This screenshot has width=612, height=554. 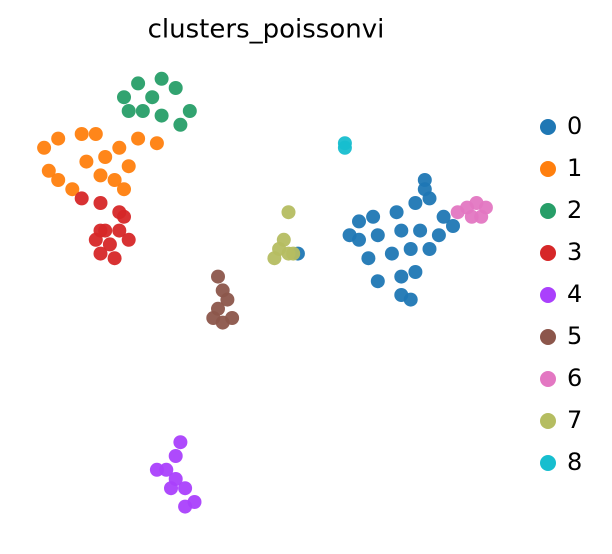 I want to click on legend-label: 5, so click(x=574, y=336).